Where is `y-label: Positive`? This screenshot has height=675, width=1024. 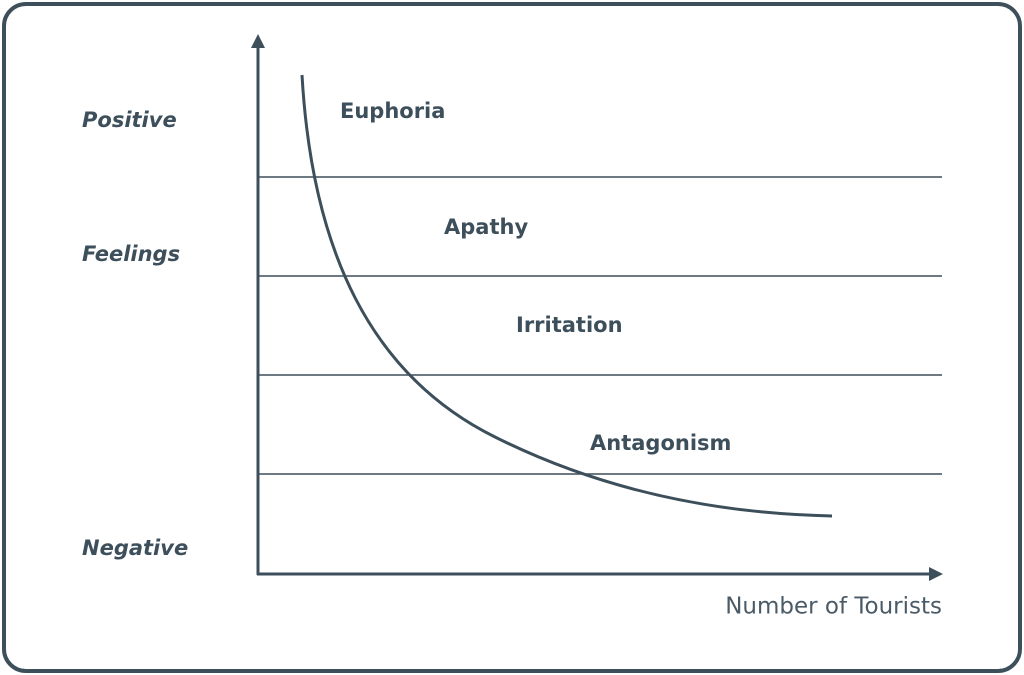
y-label: Positive is located at coordinates (129, 120).